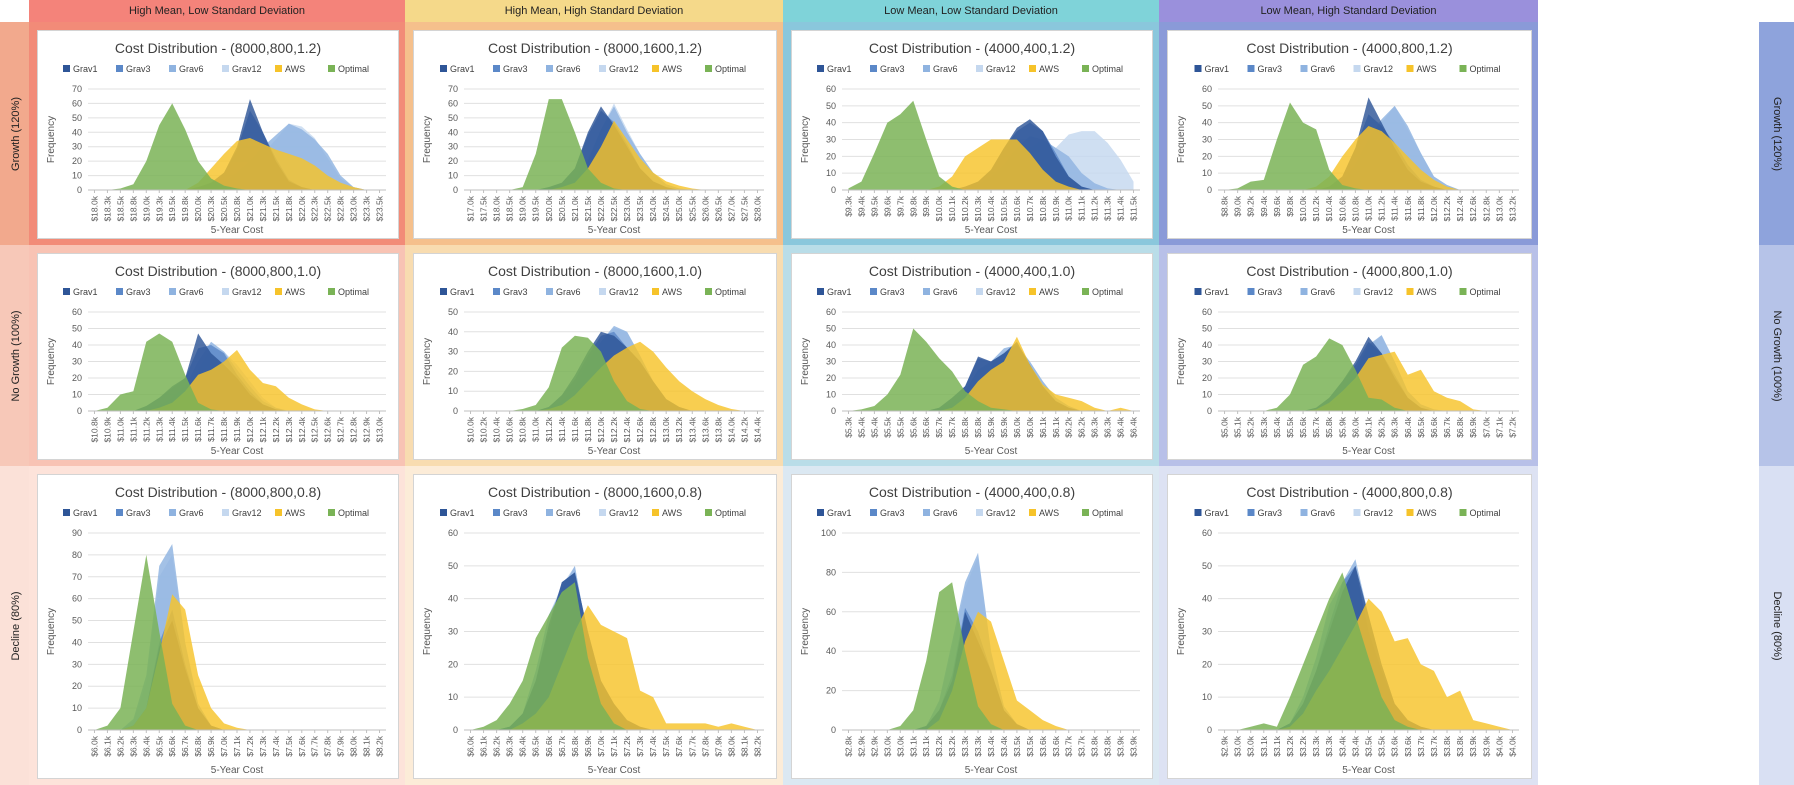 This screenshot has width=1794, height=785. Describe the element at coordinates (1056, 746) in the screenshot. I see `x-tick-label: $3.6k` at that location.